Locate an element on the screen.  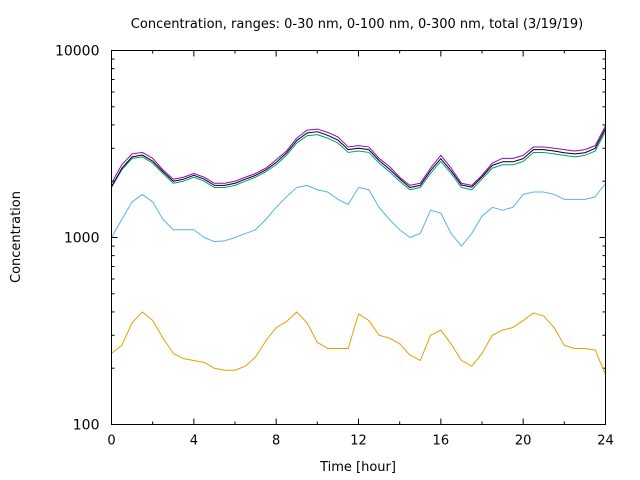
x-tick-label: 0 is located at coordinates (111, 441).